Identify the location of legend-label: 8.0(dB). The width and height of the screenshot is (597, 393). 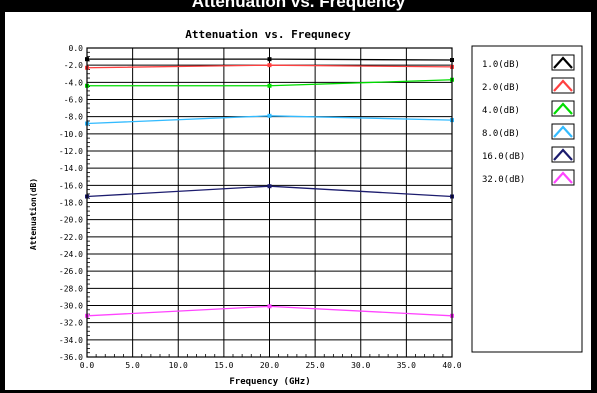
(501, 134).